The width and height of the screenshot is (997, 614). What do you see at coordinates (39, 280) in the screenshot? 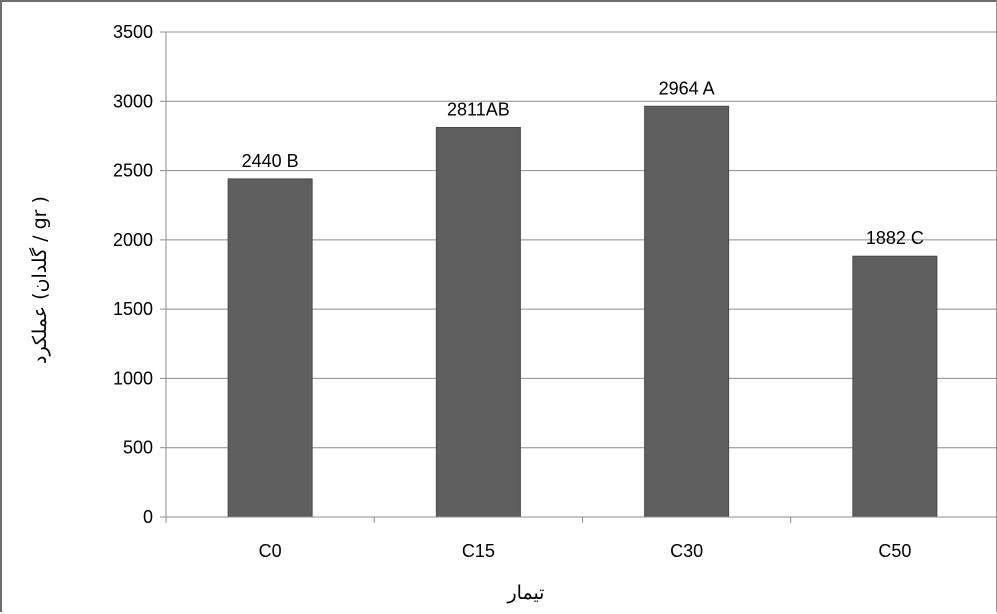
I see `y-axis-title: عملکرد (گلدان / gr )` at bounding box center [39, 280].